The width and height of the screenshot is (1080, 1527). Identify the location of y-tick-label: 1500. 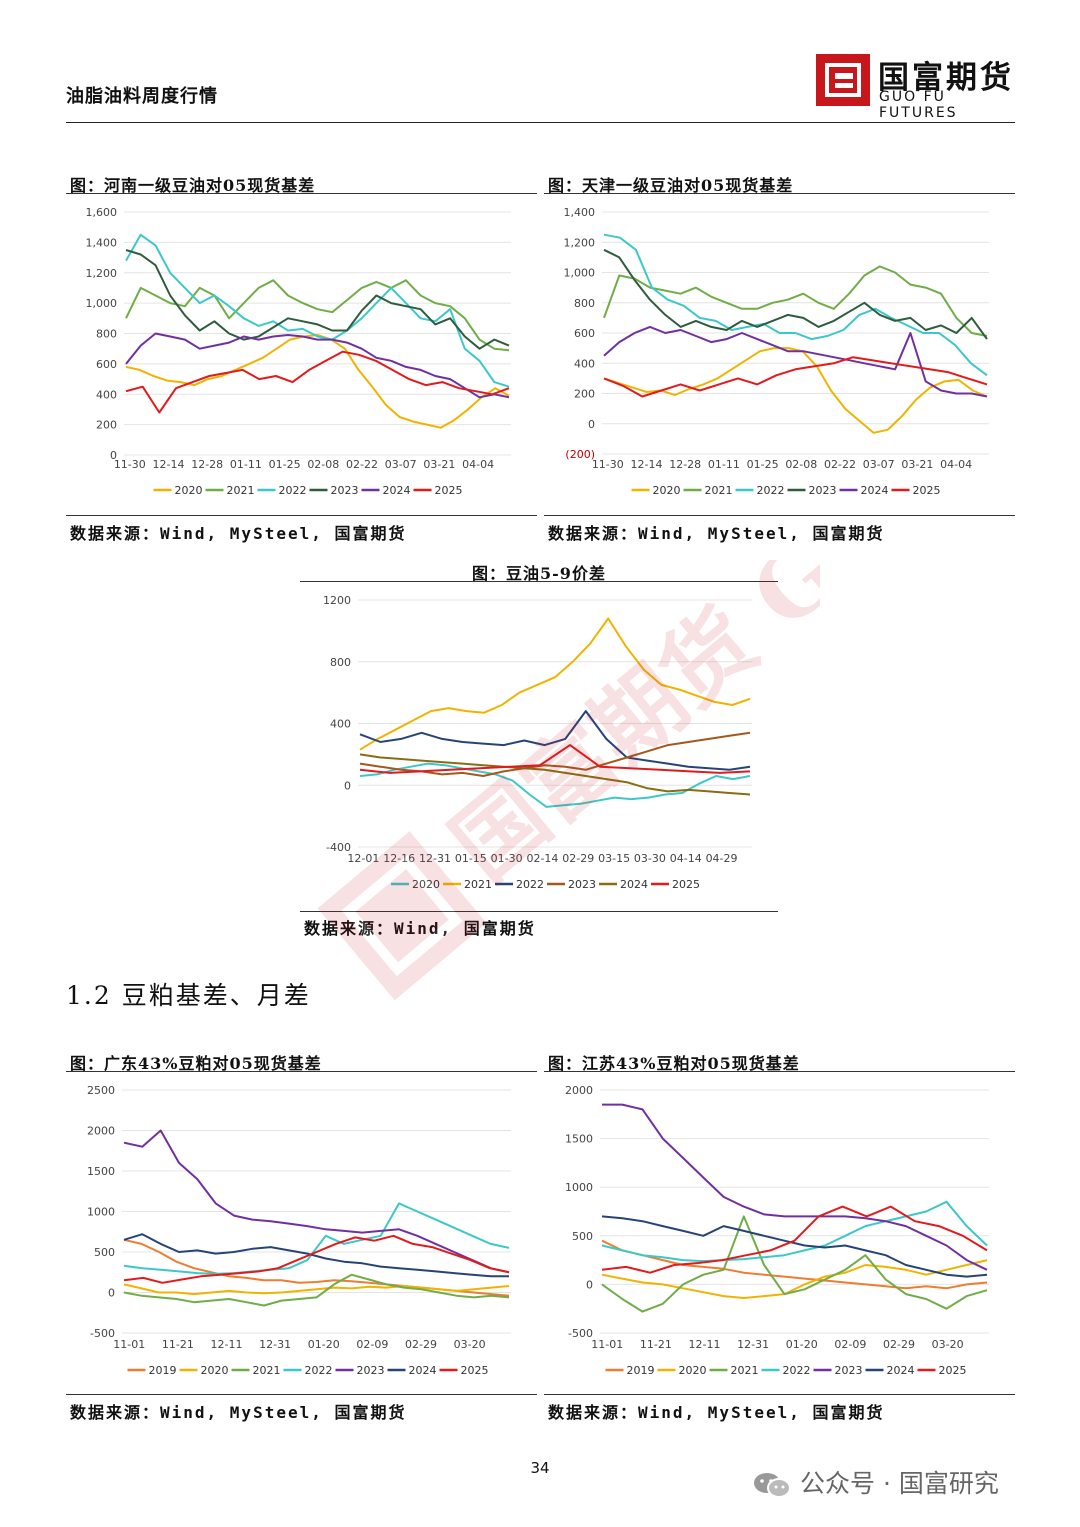
(101, 1171).